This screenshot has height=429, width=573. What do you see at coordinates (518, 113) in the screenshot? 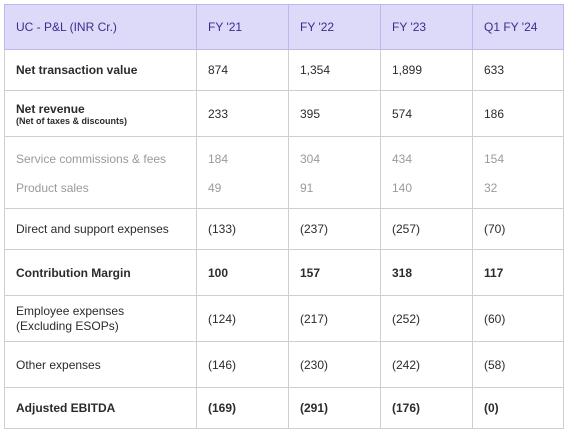
I see `cell-value: 186` at bounding box center [518, 113].